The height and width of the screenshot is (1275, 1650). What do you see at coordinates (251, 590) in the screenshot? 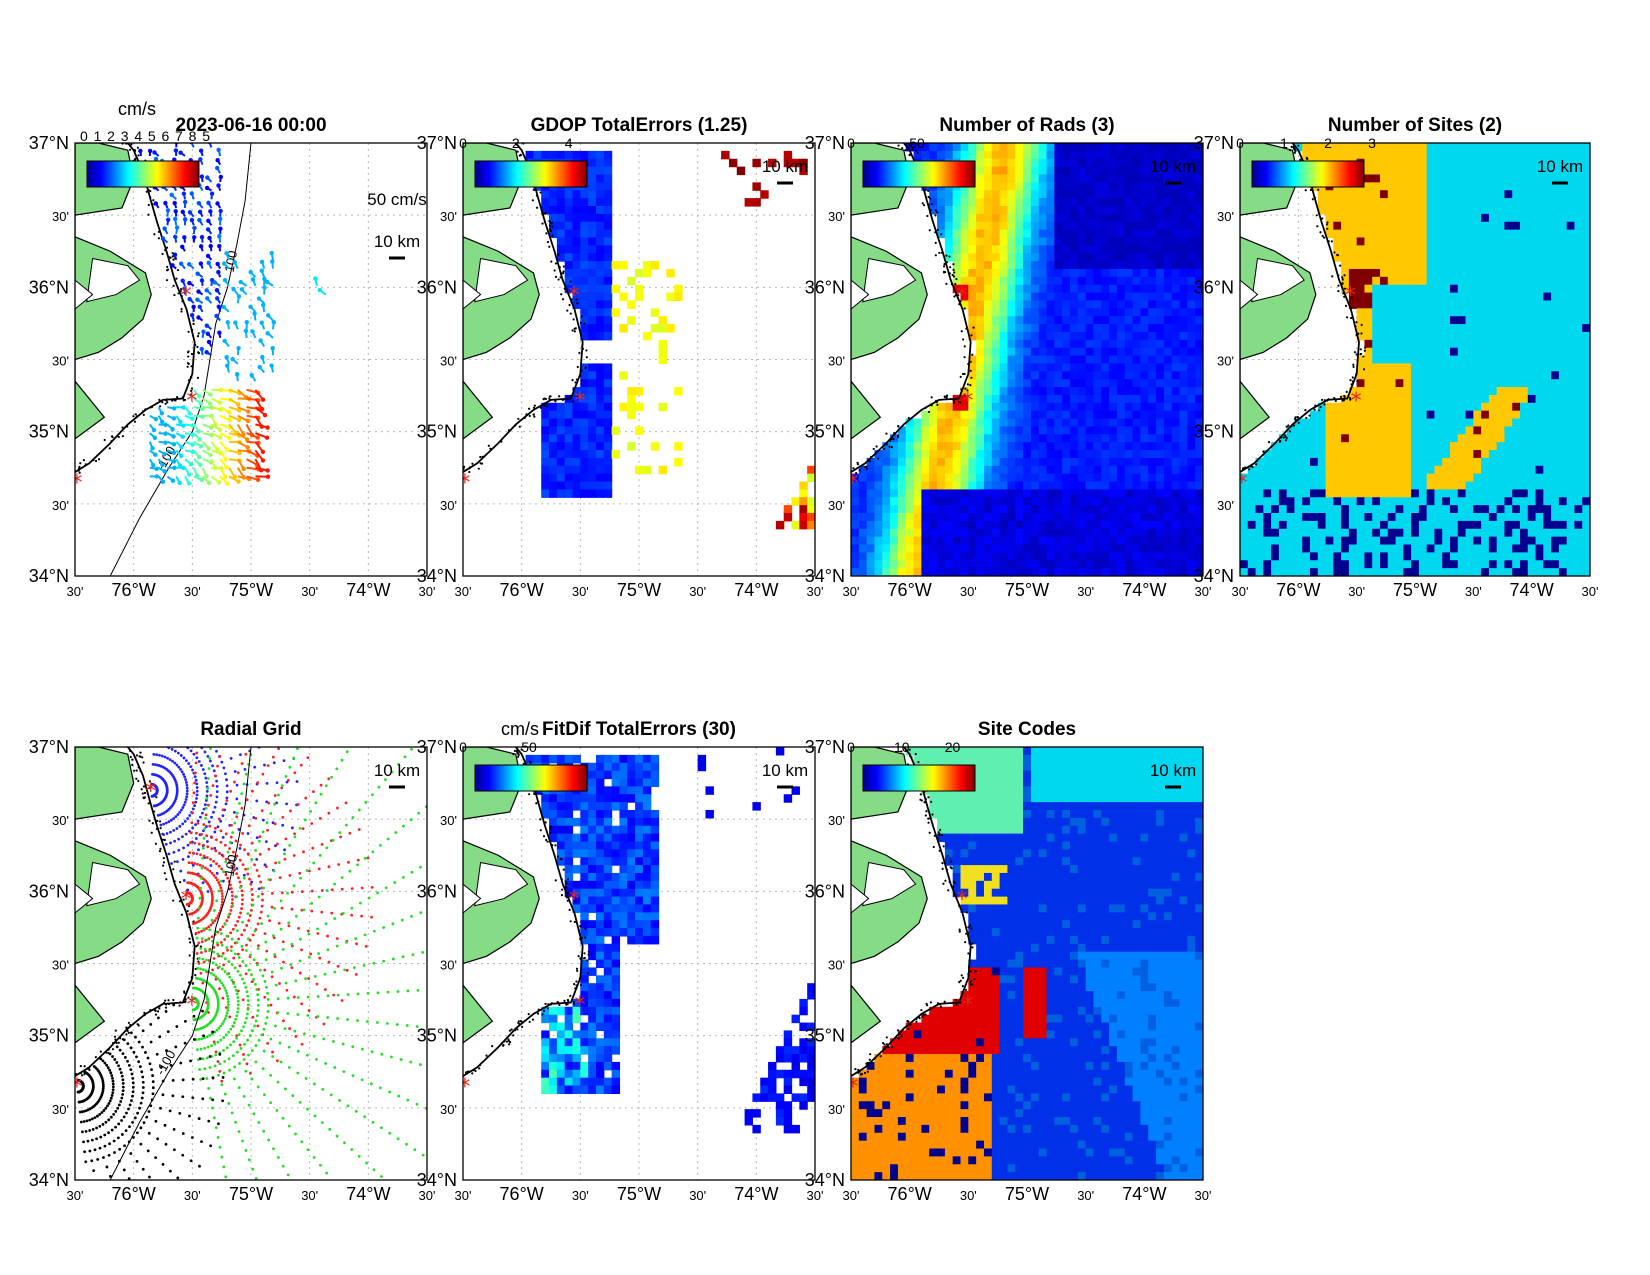
I see `x-tick-label: 75°W` at bounding box center [251, 590].